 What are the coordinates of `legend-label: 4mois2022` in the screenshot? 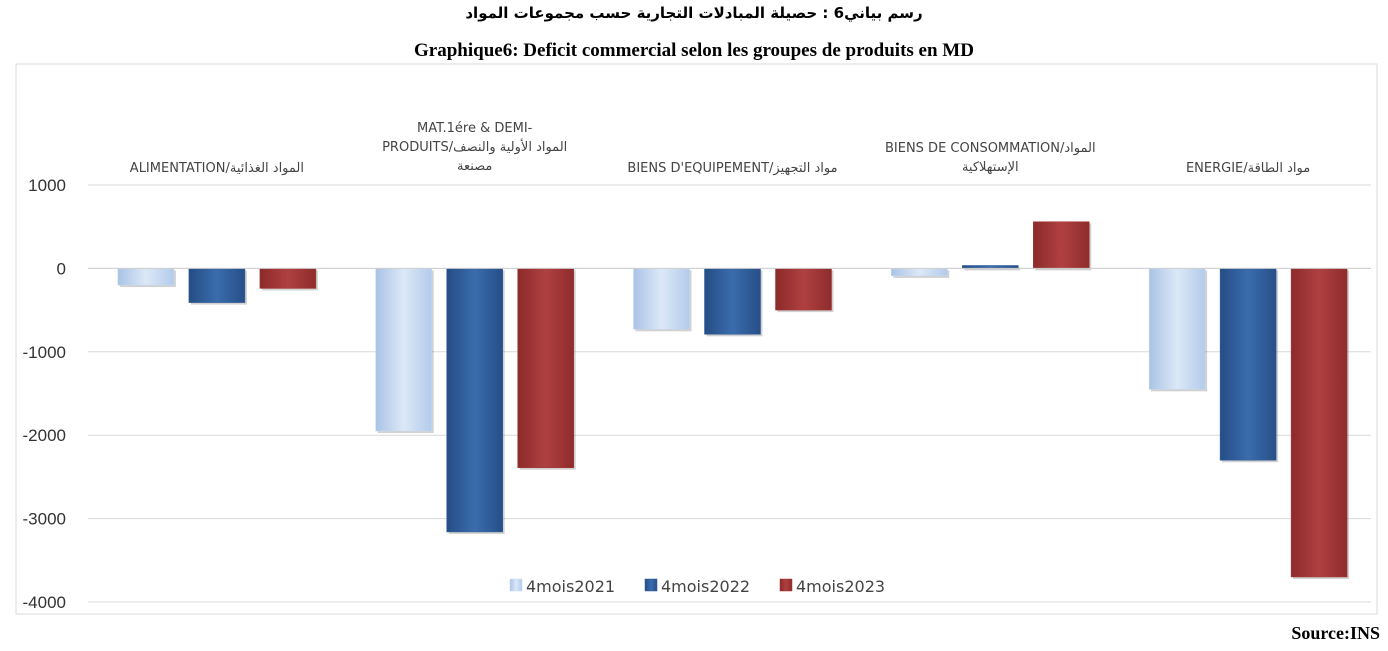 It's located at (705, 586).